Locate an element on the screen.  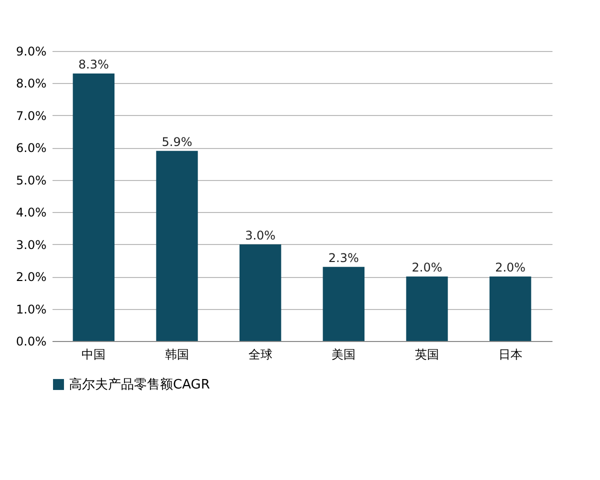
y-tick-label: 0.0% is located at coordinates (31, 341).